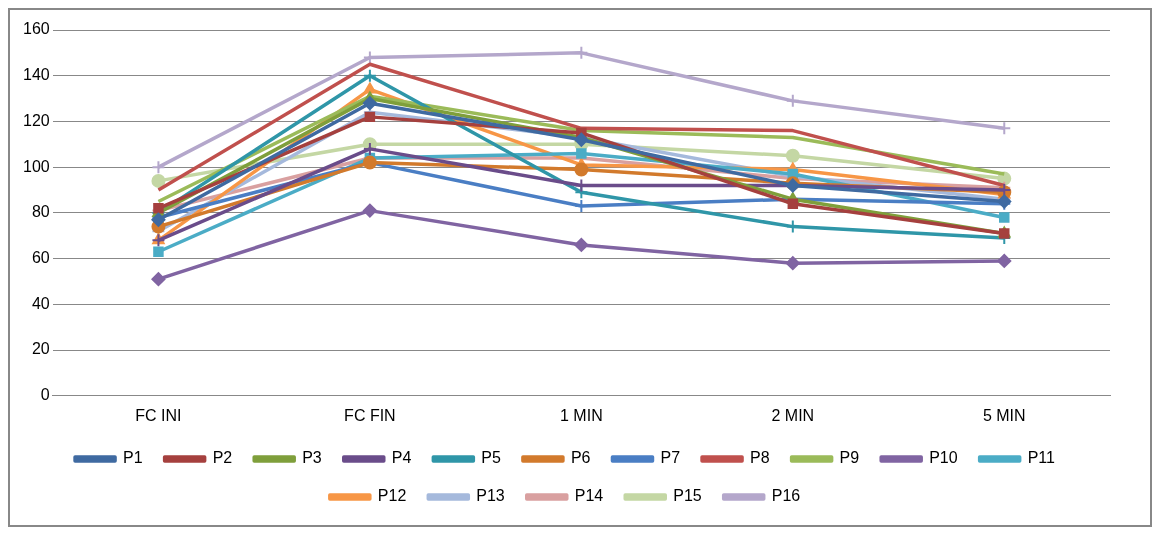 The height and width of the screenshot is (537, 1160). What do you see at coordinates (491, 458) in the screenshot?
I see `legend-label: P5` at bounding box center [491, 458].